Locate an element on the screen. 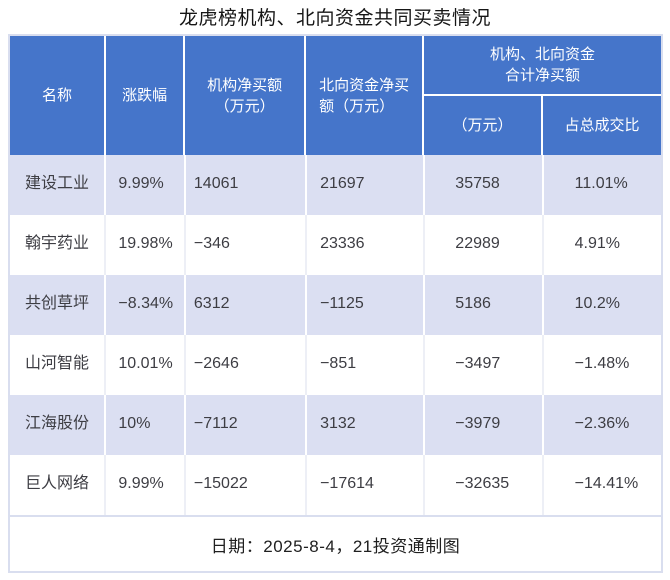 The height and width of the screenshot is (580, 670). turnover-ratio-cell: 11.01% is located at coordinates (601, 183).